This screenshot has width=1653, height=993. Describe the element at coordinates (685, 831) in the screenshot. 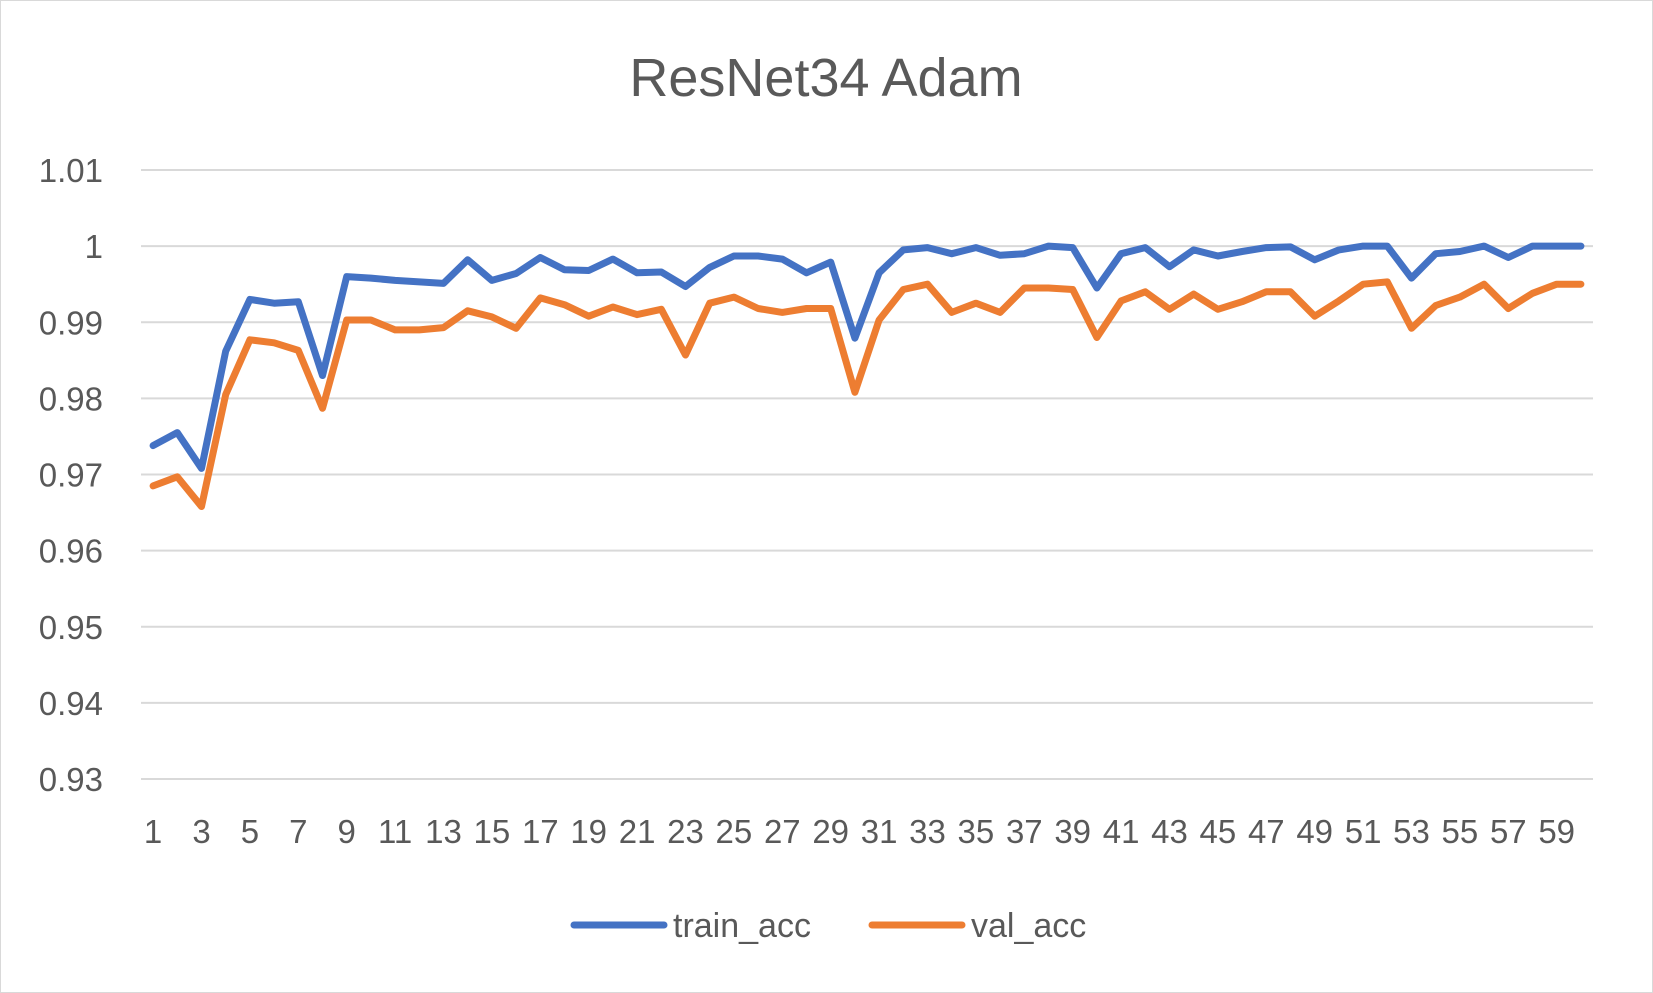

I see `x-tick-label: 23` at that location.